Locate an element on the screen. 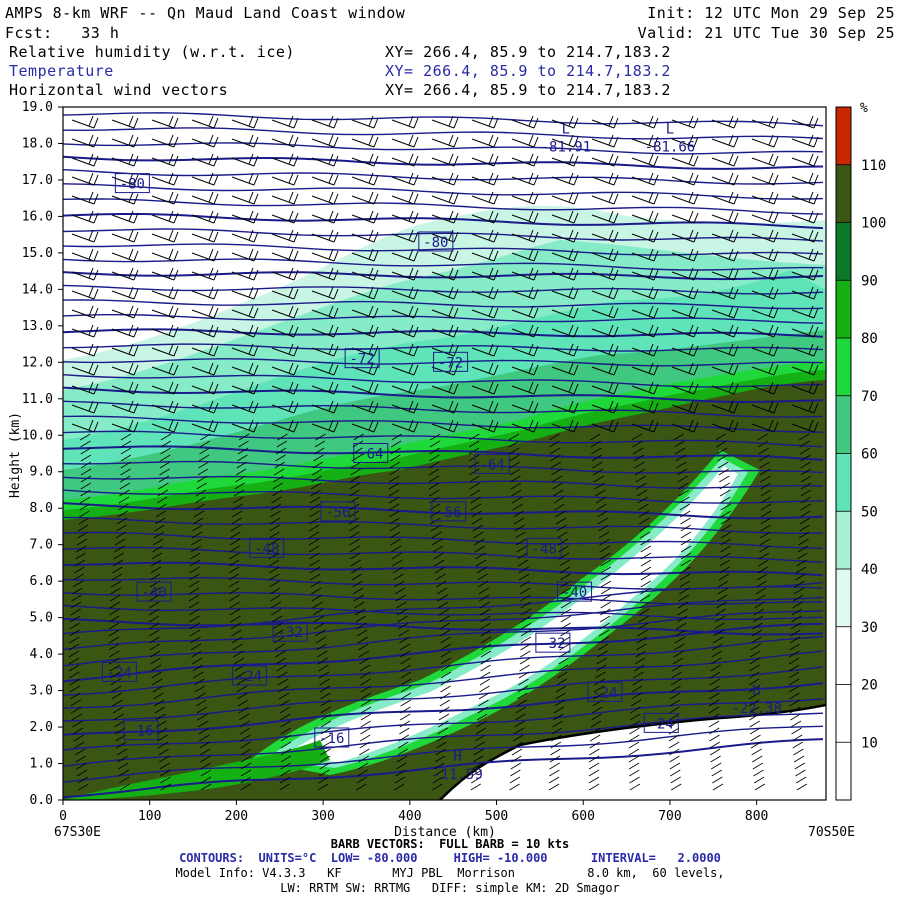 The height and width of the screenshot is (900, 900). contour-label: -24 is located at coordinates (661, 724).